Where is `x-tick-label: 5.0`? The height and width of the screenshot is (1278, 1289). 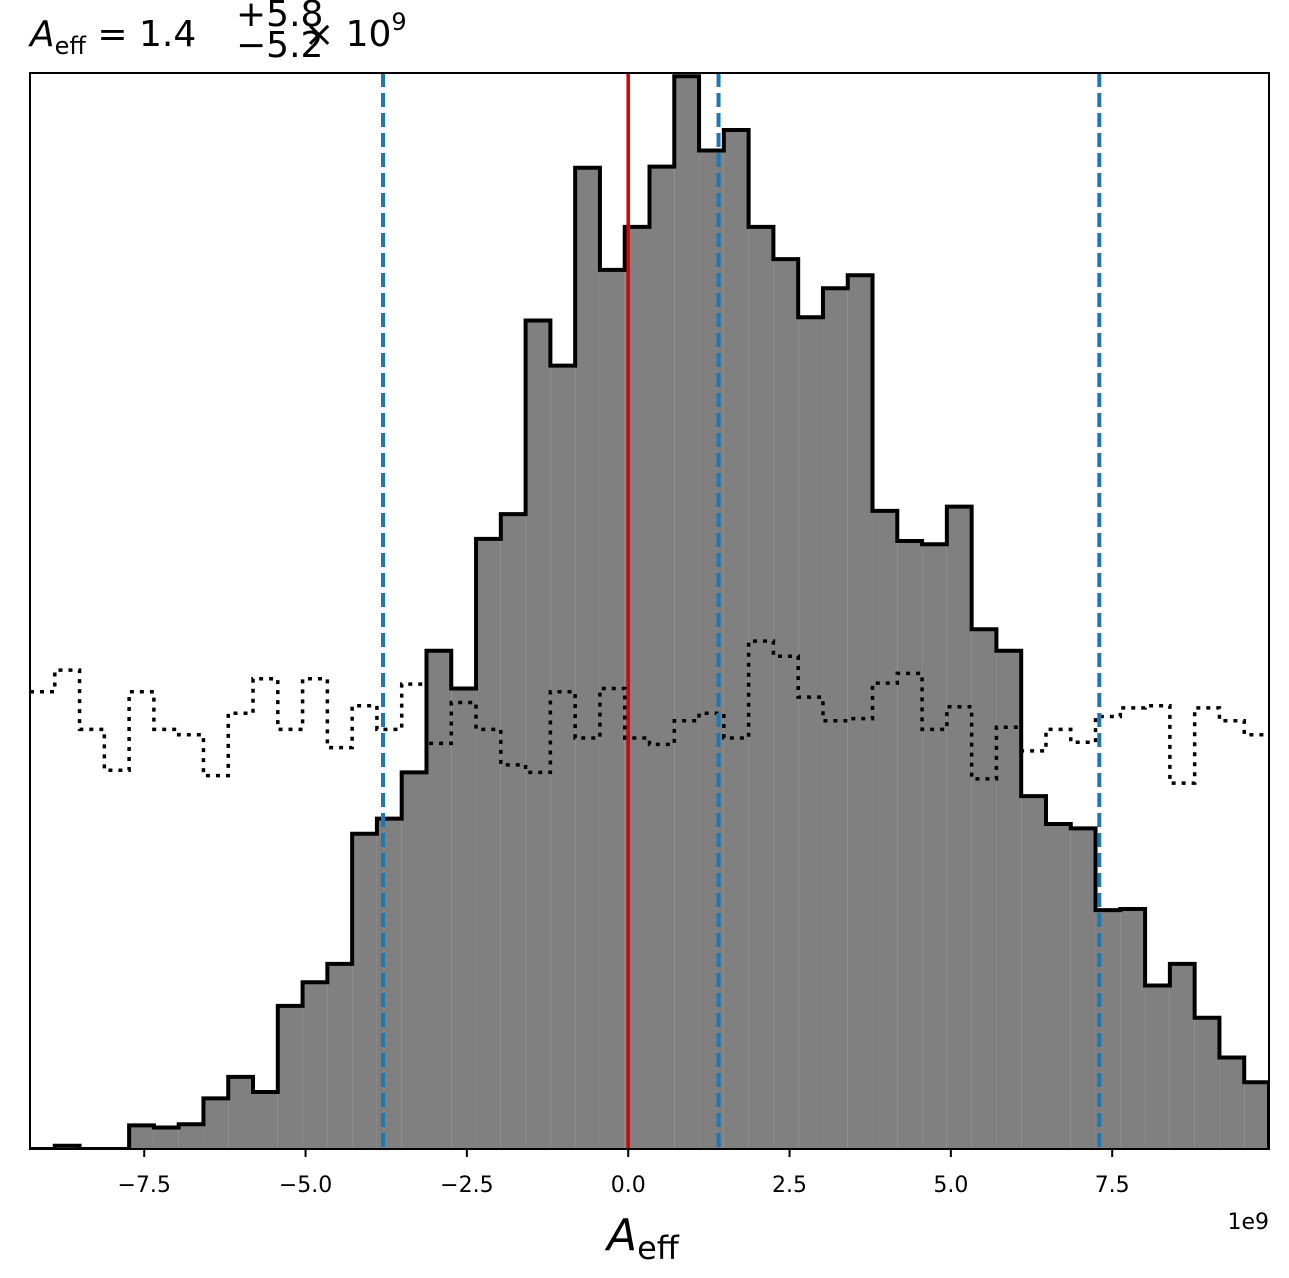
x-tick-label: 5.0 is located at coordinates (950, 1185).